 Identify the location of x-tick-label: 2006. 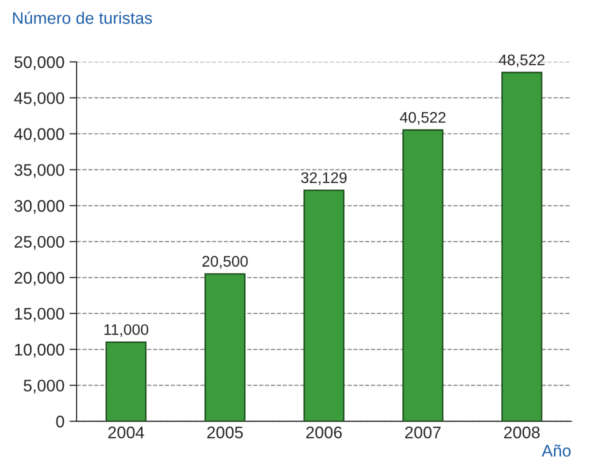
(324, 432).